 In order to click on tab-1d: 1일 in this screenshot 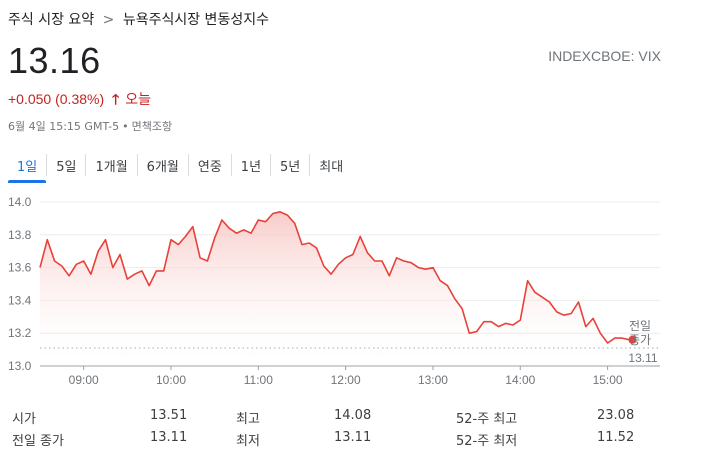, I will do `click(27, 167)`.